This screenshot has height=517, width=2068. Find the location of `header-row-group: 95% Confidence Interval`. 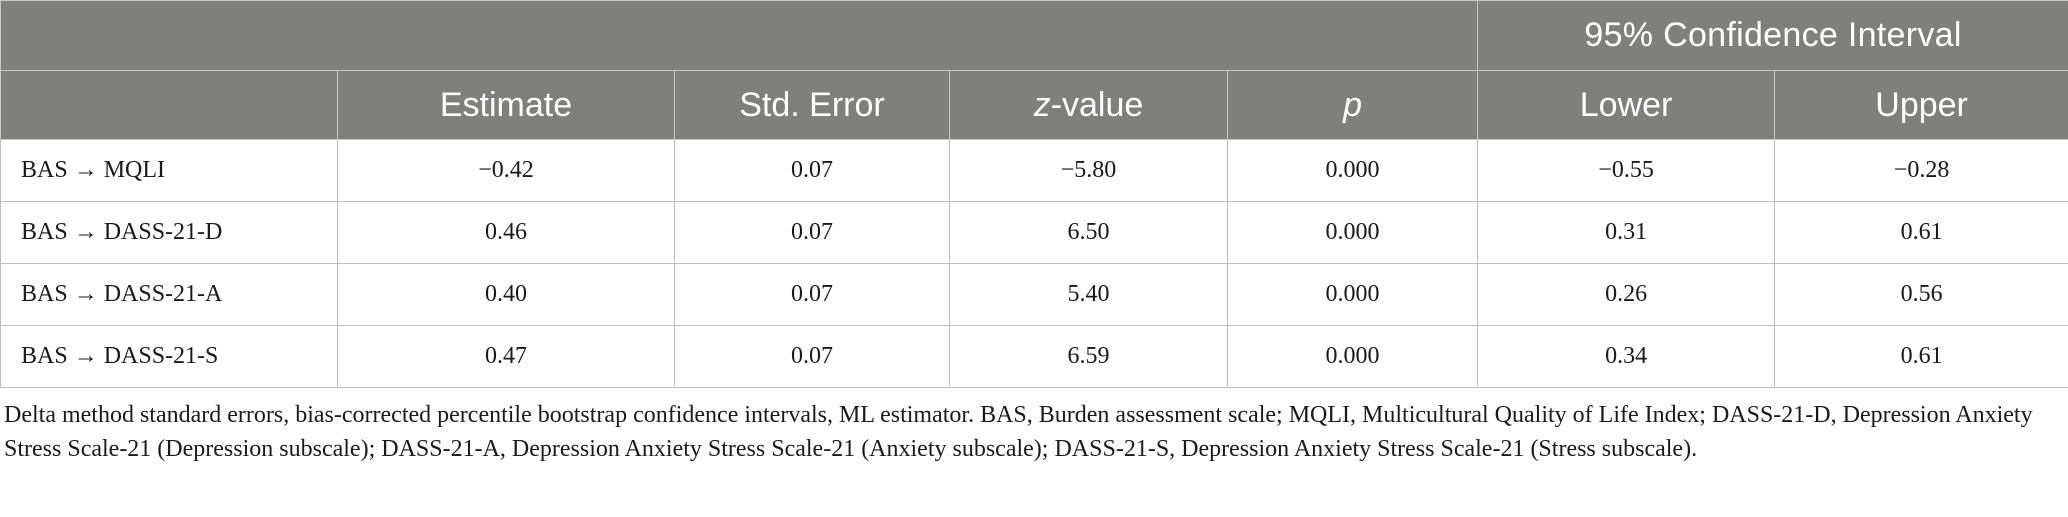

header-row-group: 95% Confidence Interval is located at coordinates (1034, 35).